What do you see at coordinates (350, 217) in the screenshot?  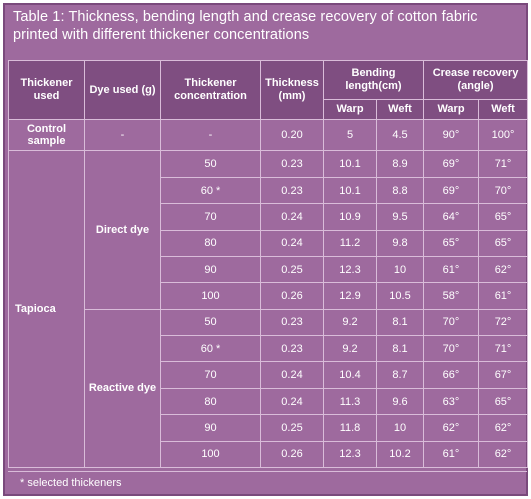 I see `cell-bend-warp: 10.9` at bounding box center [350, 217].